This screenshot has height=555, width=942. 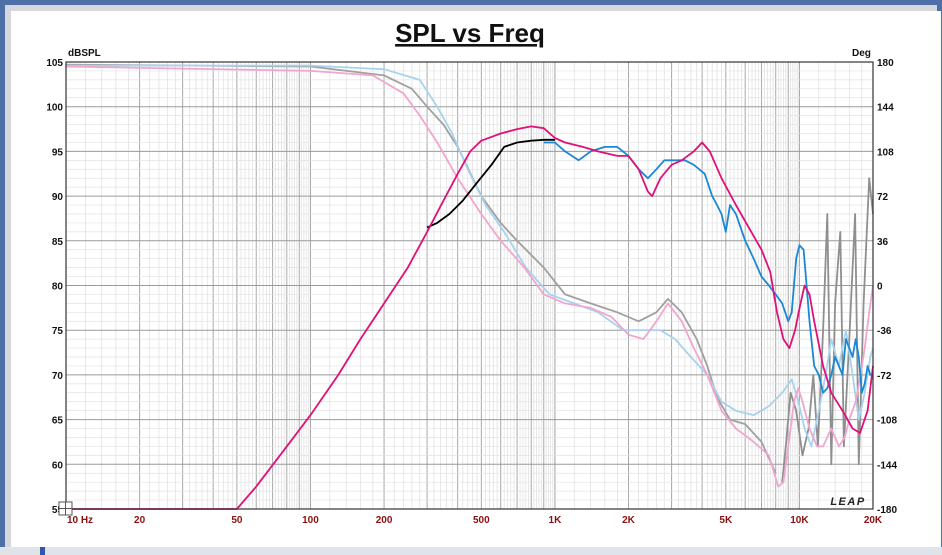 What do you see at coordinates (65, 508) in the screenshot?
I see `cursor-handle` at bounding box center [65, 508].